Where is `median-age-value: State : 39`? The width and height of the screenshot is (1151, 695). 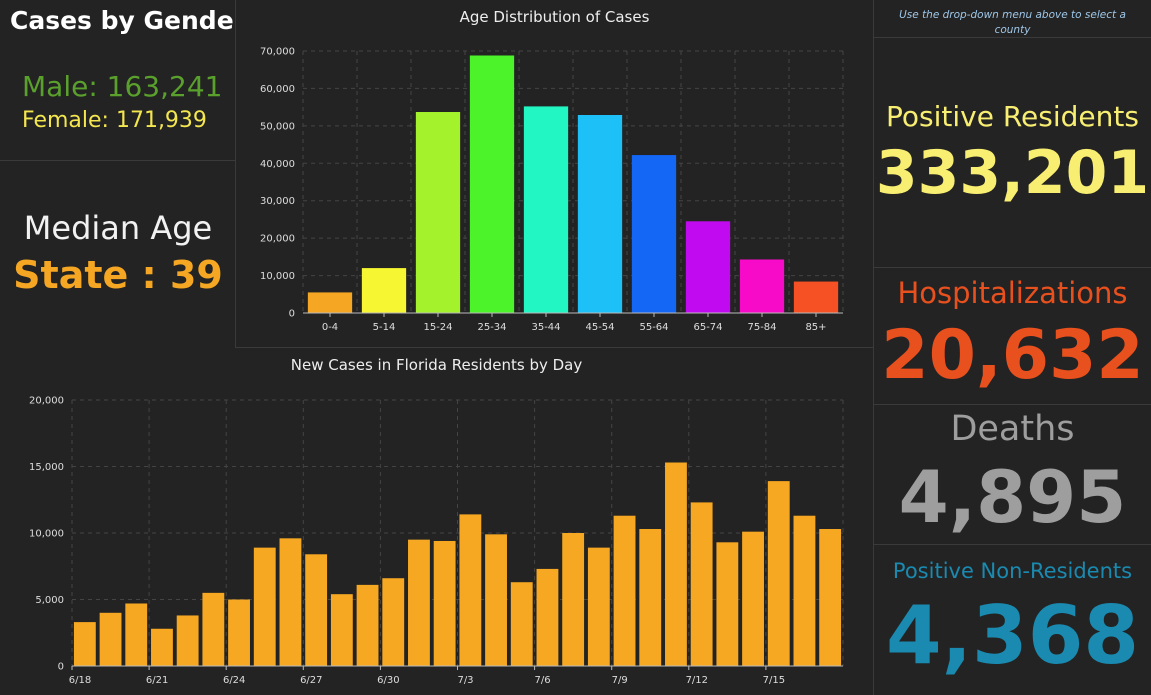 median-age-value: State : 39 is located at coordinates (118, 275).